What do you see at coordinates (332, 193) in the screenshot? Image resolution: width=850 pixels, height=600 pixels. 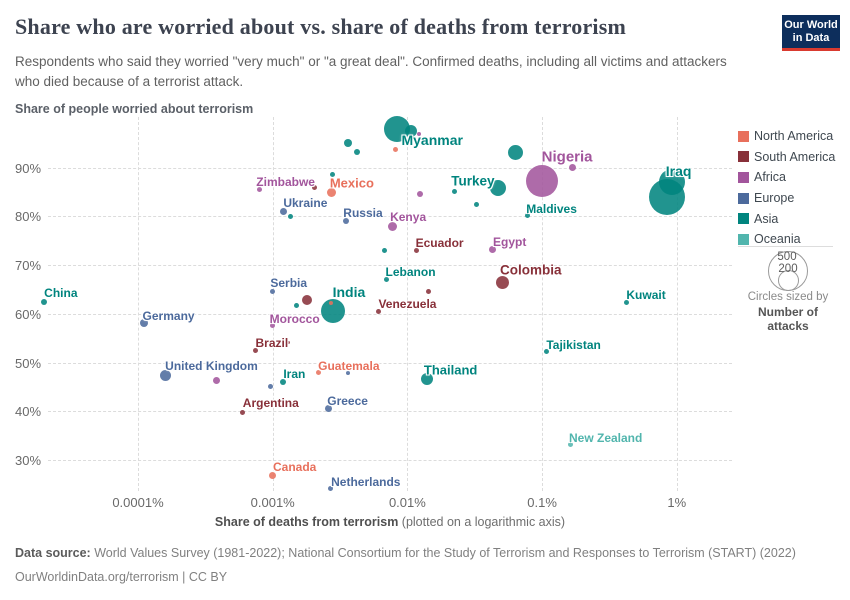 I see `data-point-mexico` at bounding box center [332, 193].